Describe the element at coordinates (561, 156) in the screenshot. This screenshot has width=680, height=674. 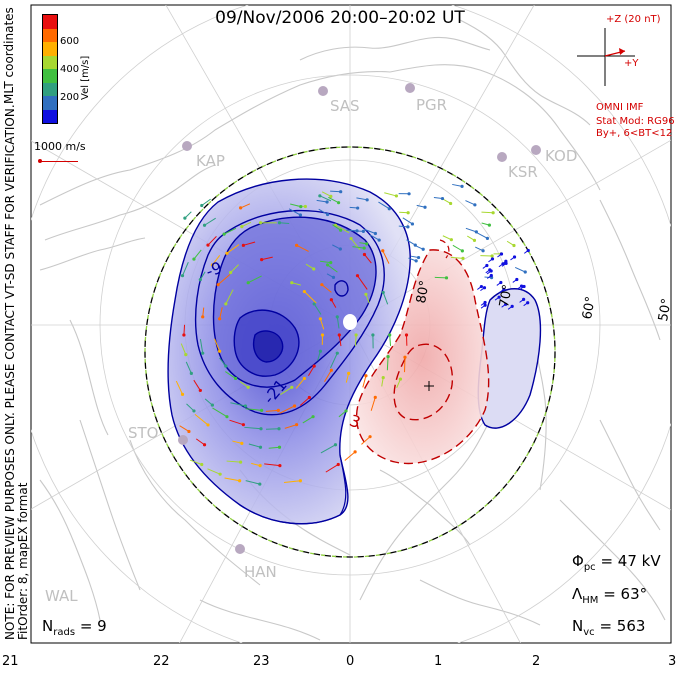
I see `station-label-kod: KOD` at that location.